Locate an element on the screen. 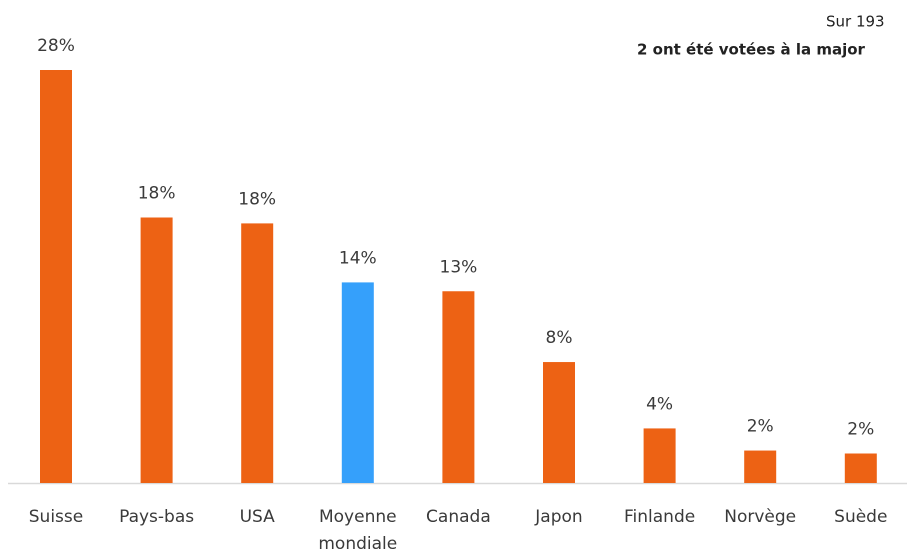 This screenshot has width=907, height=553. data-label: 28% is located at coordinates (56, 46).